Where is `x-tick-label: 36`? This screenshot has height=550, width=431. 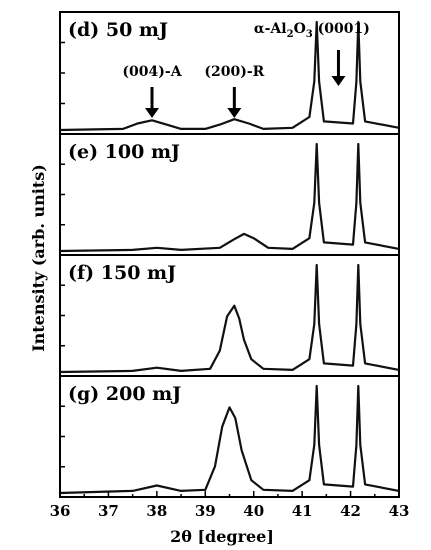 x-tick-label: 36 is located at coordinates (60, 511).